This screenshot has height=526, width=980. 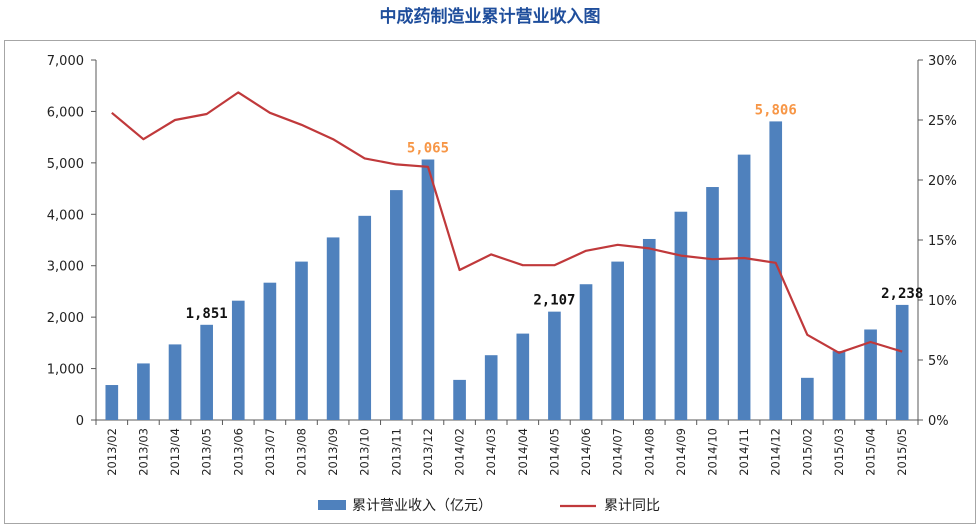 What do you see at coordinates (632, 506) in the screenshot?
I see `legend-label-line: 累计同比` at bounding box center [632, 506].